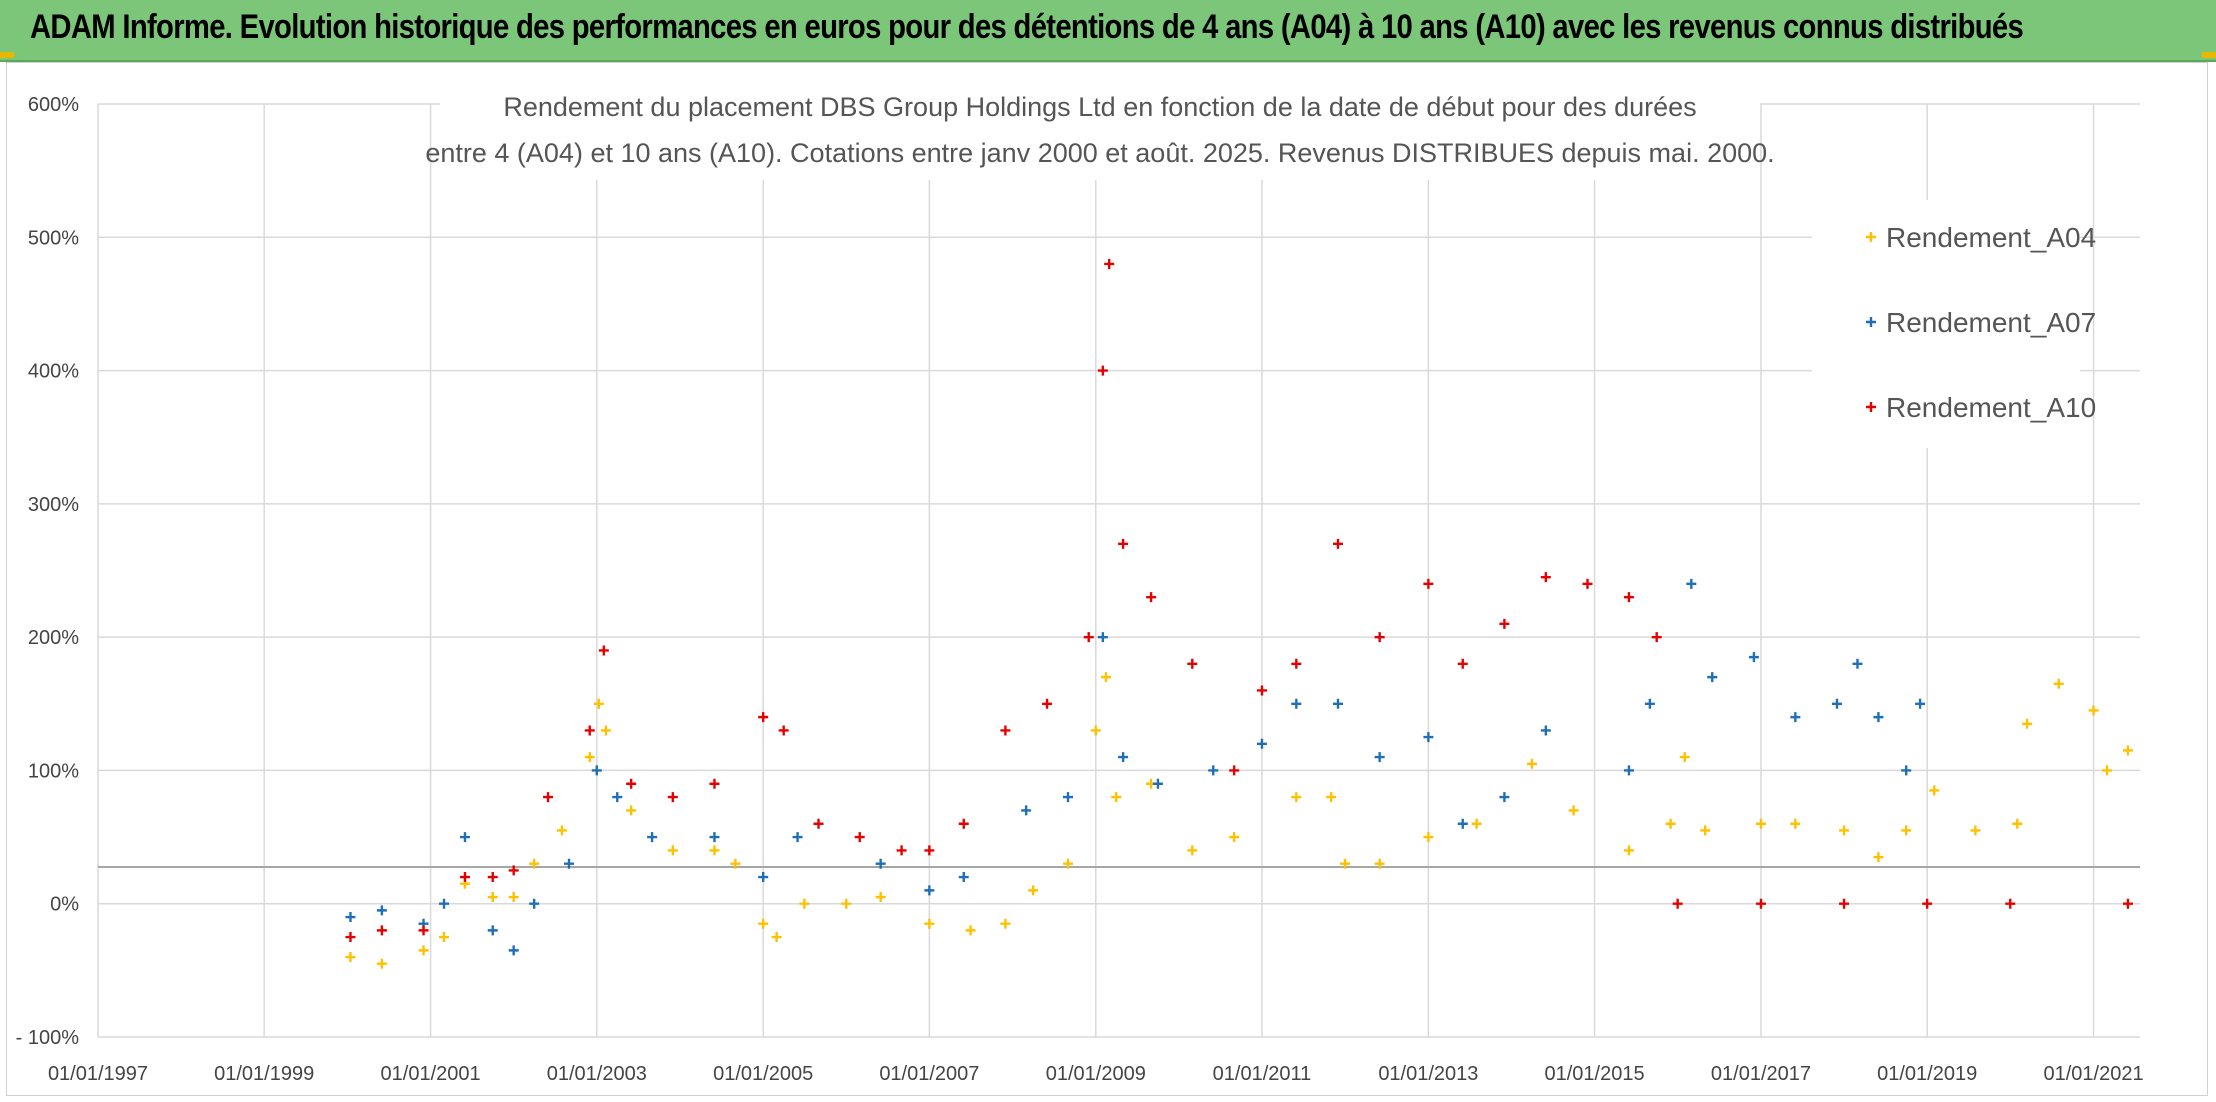  Describe the element at coordinates (1595, 1074) in the screenshot. I see `x-tick-label: 01/01/2015` at that location.